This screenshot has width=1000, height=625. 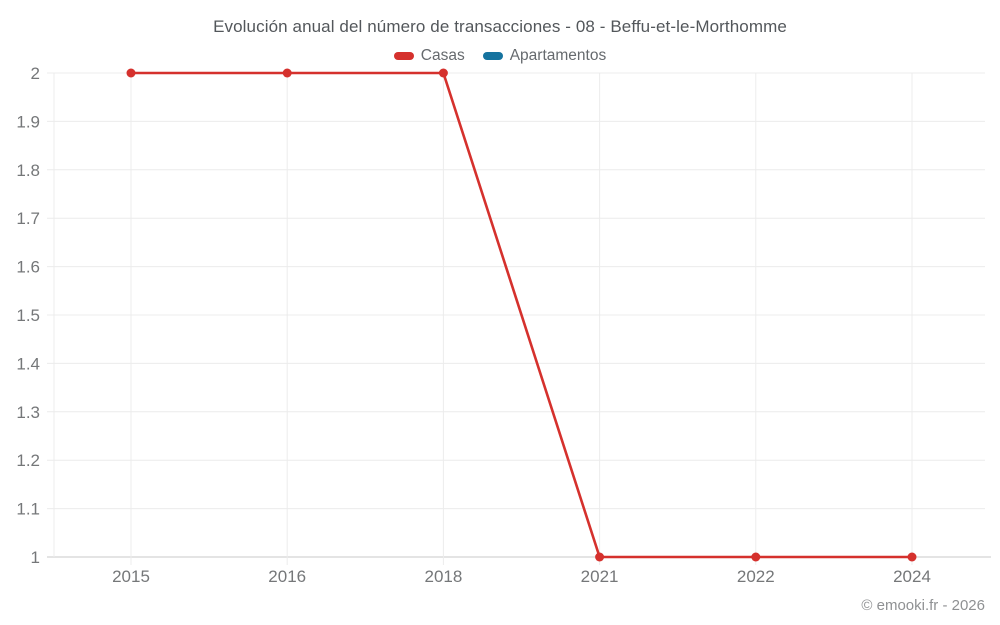 I want to click on y-tick-label: 1.3, so click(x=28, y=412).